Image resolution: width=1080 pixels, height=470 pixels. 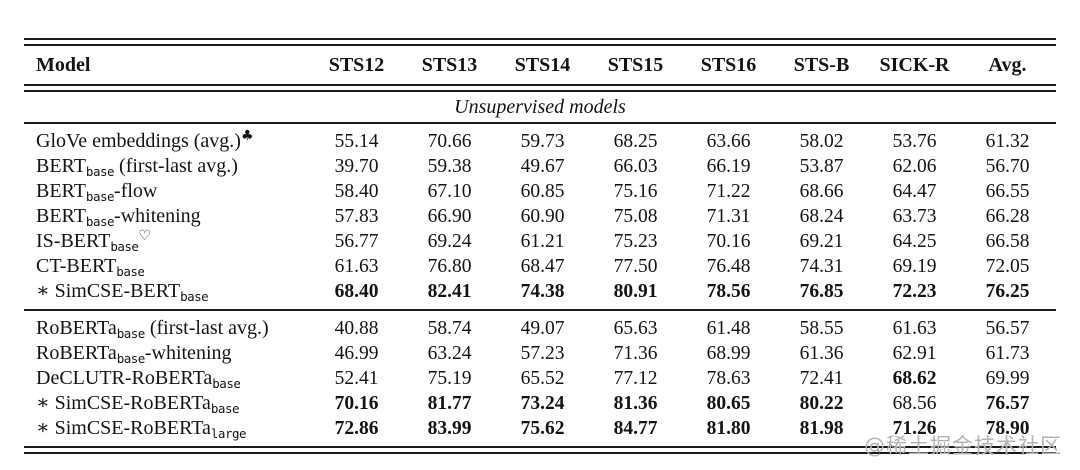 What do you see at coordinates (76, 328) in the screenshot?
I see `model-name: RoBERTa` at bounding box center [76, 328].